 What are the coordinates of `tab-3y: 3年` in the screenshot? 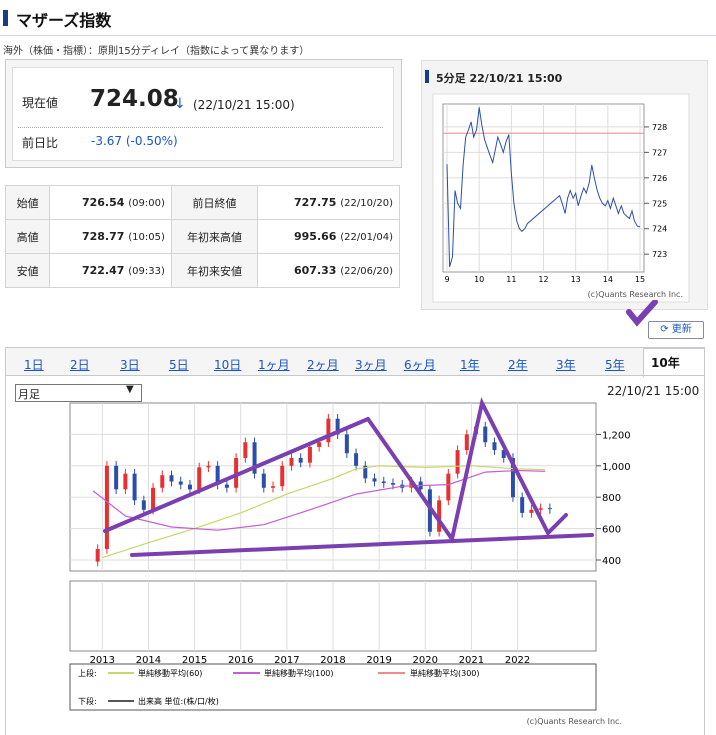 It's located at (566, 365).